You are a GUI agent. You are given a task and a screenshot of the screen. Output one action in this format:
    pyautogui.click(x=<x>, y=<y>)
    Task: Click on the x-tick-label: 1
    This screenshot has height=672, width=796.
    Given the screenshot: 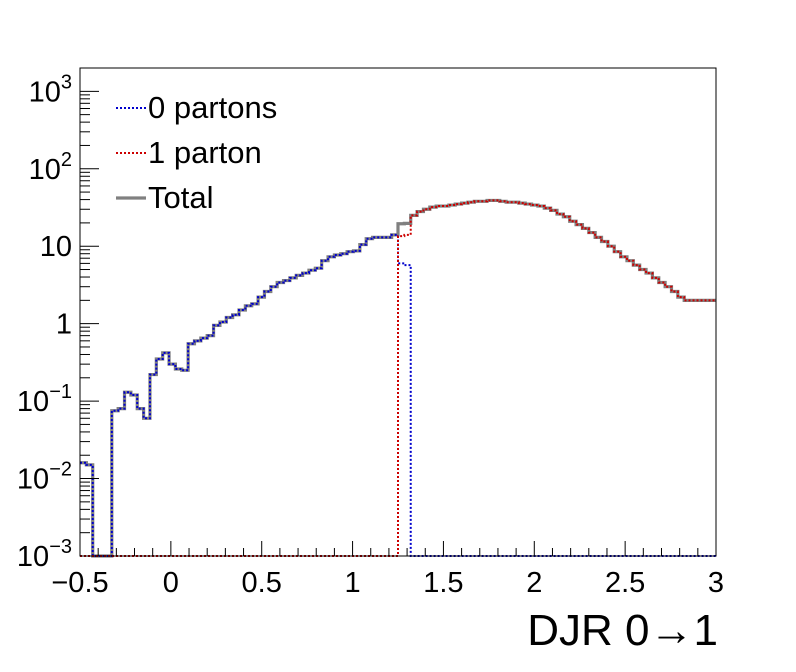 What is the action you would take?
    pyautogui.click(x=353, y=583)
    